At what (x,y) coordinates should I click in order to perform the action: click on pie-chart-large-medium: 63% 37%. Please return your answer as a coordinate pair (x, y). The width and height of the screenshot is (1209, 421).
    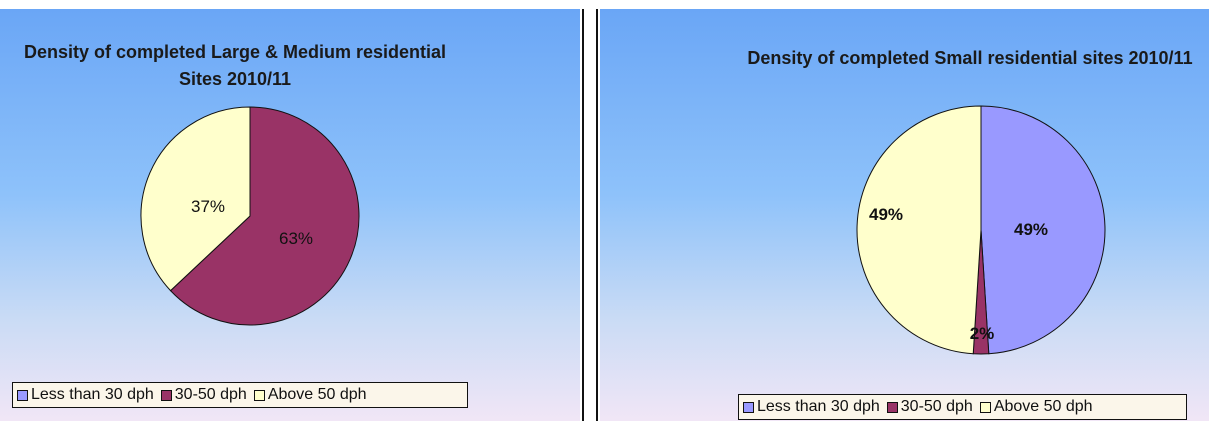
    Looking at the image, I should click on (250, 216).